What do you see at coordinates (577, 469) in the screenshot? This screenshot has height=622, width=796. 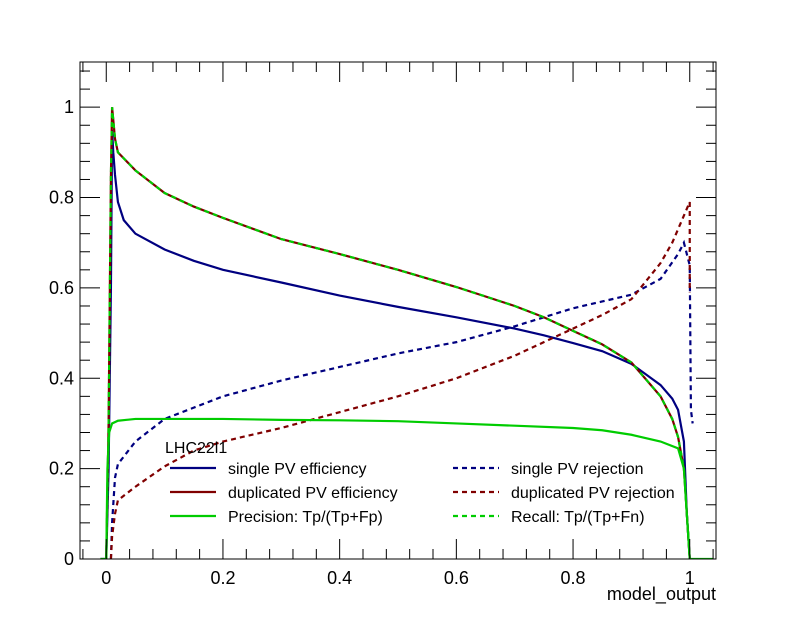 I see `legend-label: single PV rejection` at bounding box center [577, 469].